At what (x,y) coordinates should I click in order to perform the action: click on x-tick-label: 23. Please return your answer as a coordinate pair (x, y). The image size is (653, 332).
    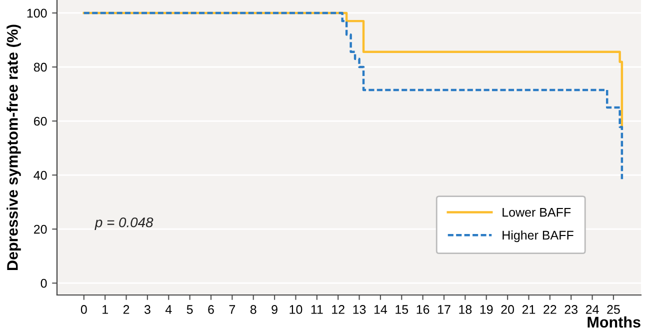
    Looking at the image, I should click on (571, 309).